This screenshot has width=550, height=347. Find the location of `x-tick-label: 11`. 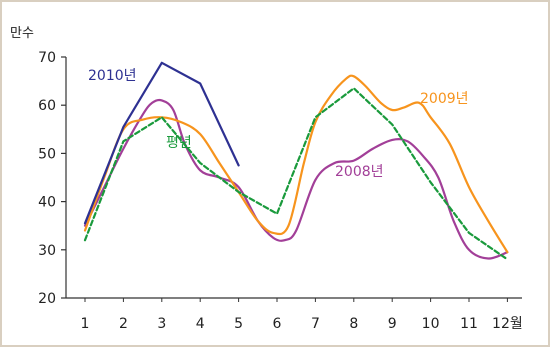

x-tick-label: 11 is located at coordinates (469, 324).